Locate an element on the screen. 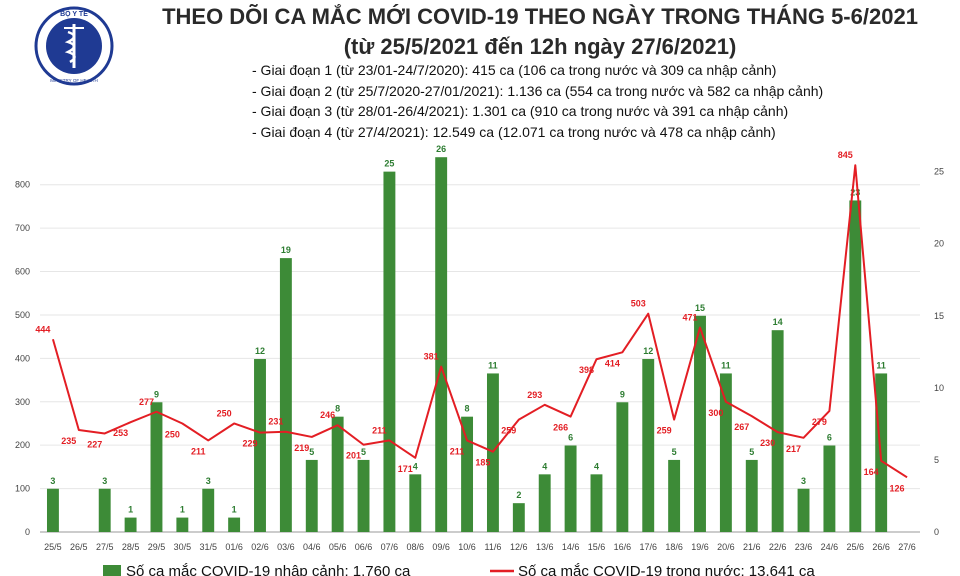 Image resolution: width=960 pixels, height=576 pixels. x-tick-label: 17/6 is located at coordinates (648, 547).